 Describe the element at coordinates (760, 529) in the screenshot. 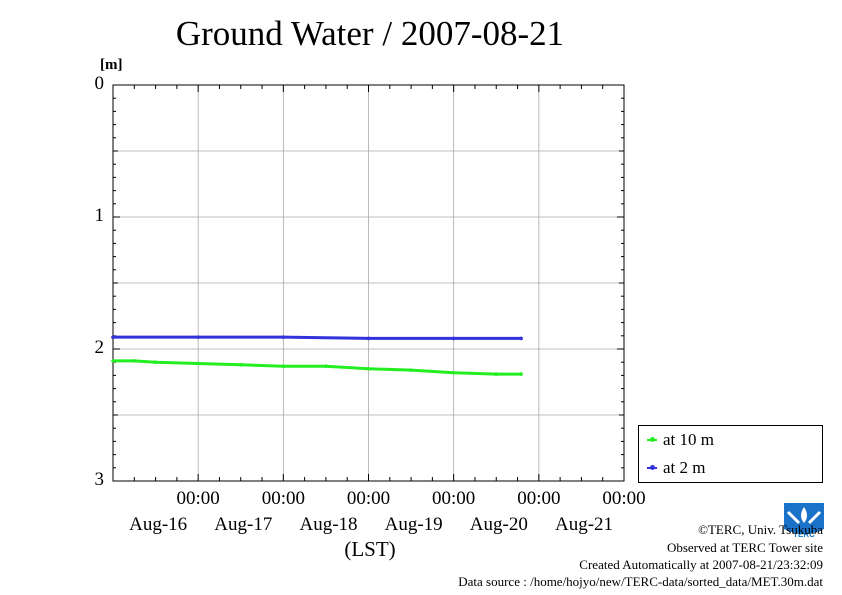

I see `credit-copyright: ©TERC, Univ. Tsukuba` at that location.